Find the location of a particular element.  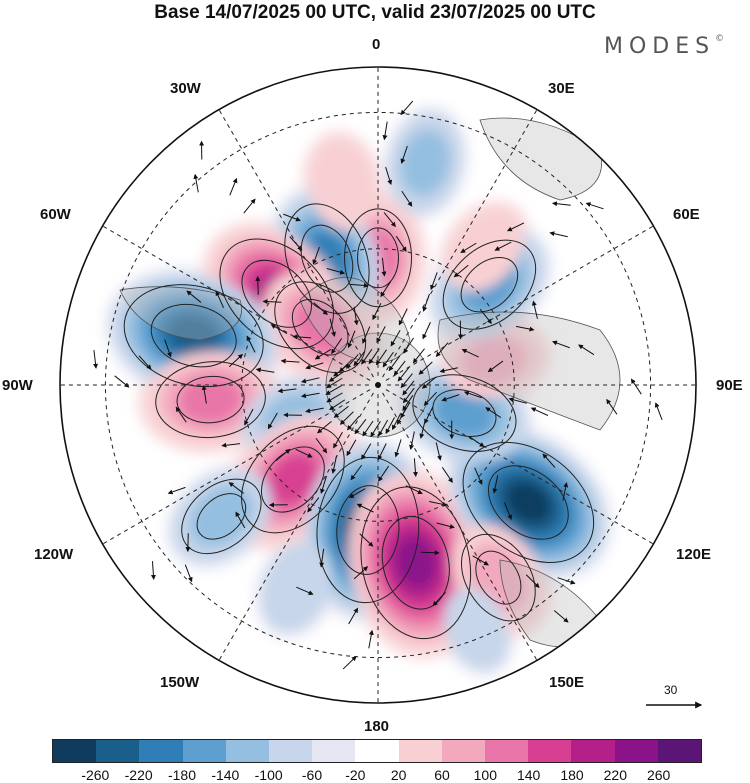

colorbar-tick-label: -20 is located at coordinates (355, 775).